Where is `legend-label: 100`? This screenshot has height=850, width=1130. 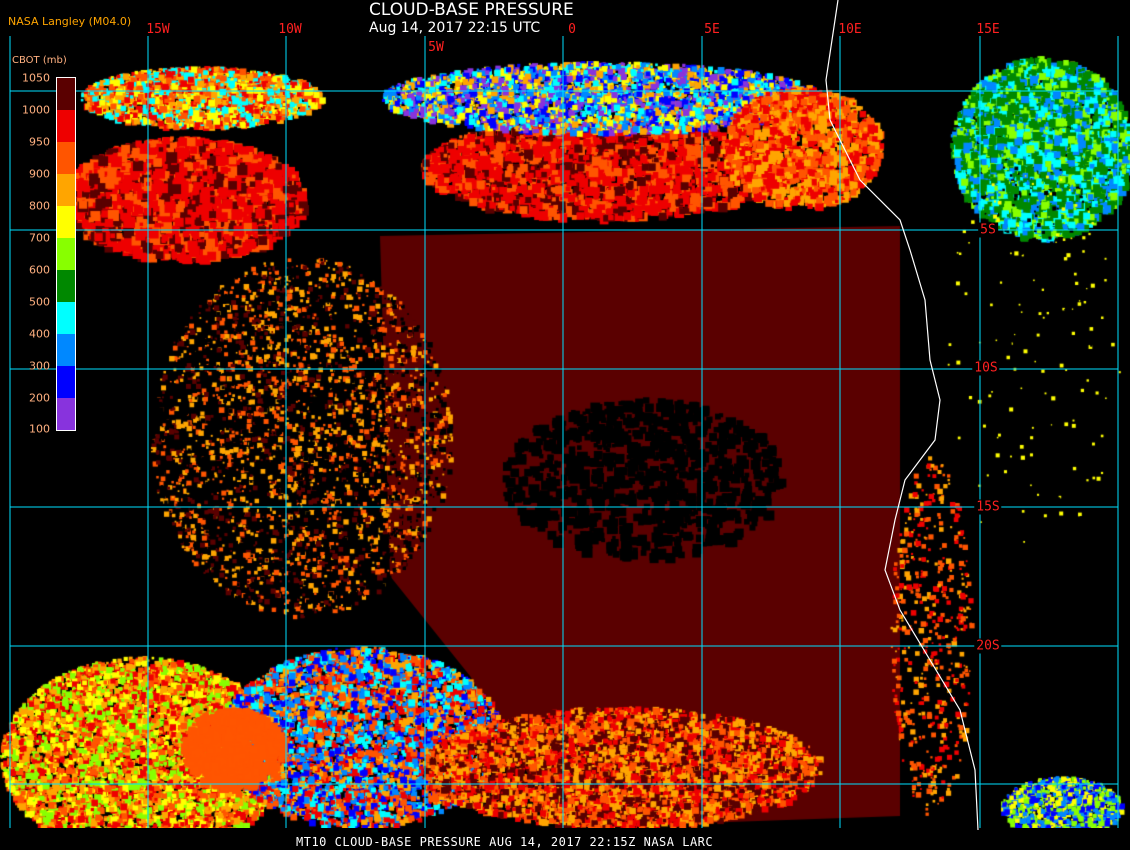
legend-label: 100 is located at coordinates (39, 429).